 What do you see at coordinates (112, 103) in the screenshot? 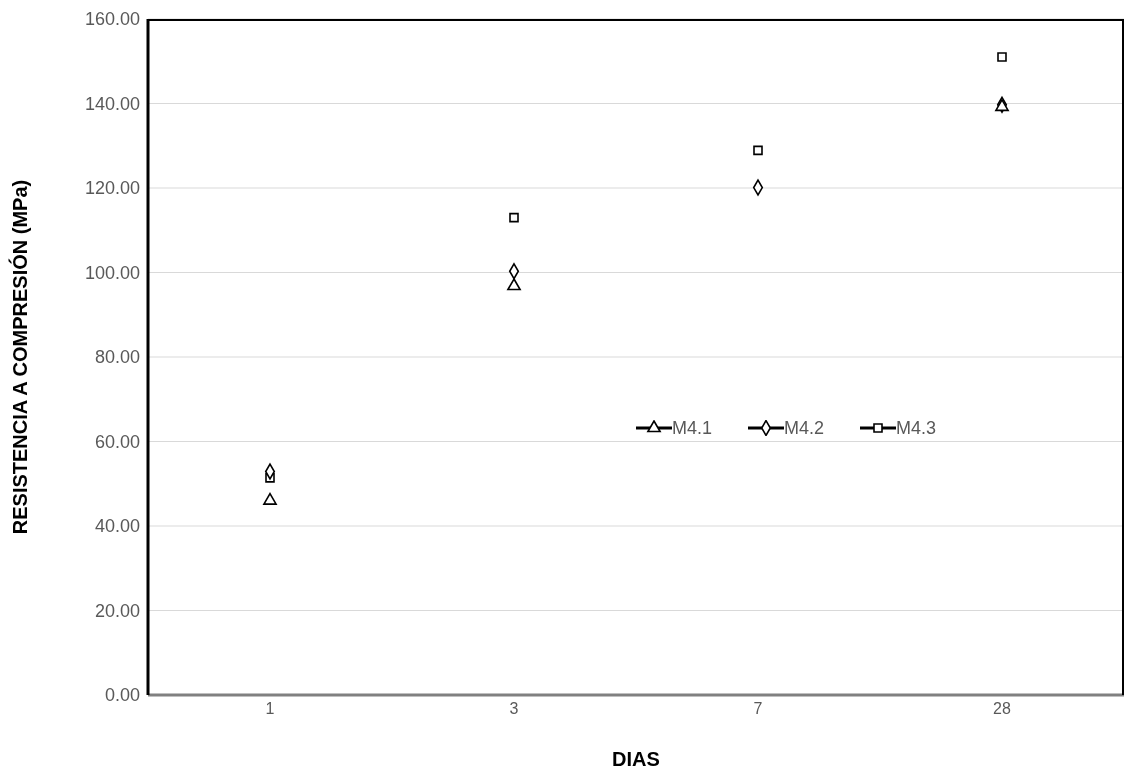
I see `y-tick-label: 140.00` at bounding box center [112, 103].